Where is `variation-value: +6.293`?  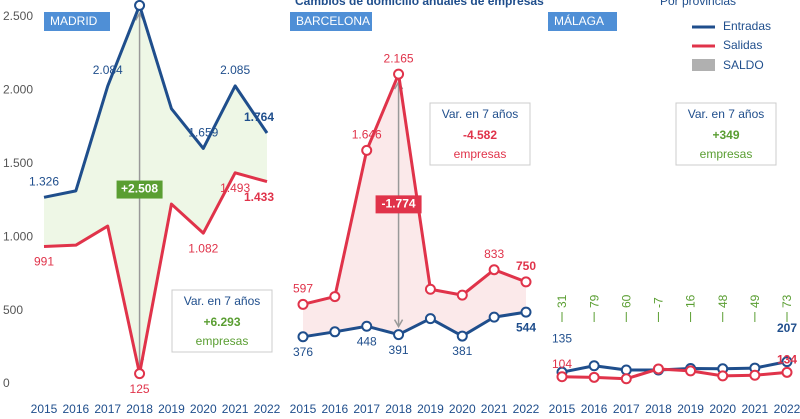 variation-value: +6.293 is located at coordinates (221, 322).